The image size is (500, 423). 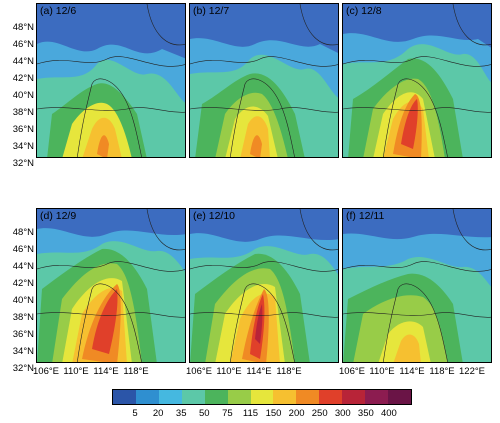 What do you see at coordinates (204, 413) in the screenshot?
I see `colorbar-tick-label: 50` at bounding box center [204, 413].